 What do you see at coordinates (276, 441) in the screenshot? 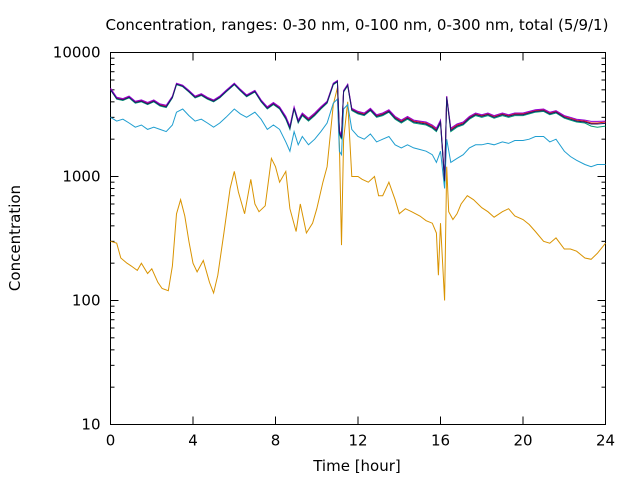
I see `x-tick-label: 8` at bounding box center [276, 441].